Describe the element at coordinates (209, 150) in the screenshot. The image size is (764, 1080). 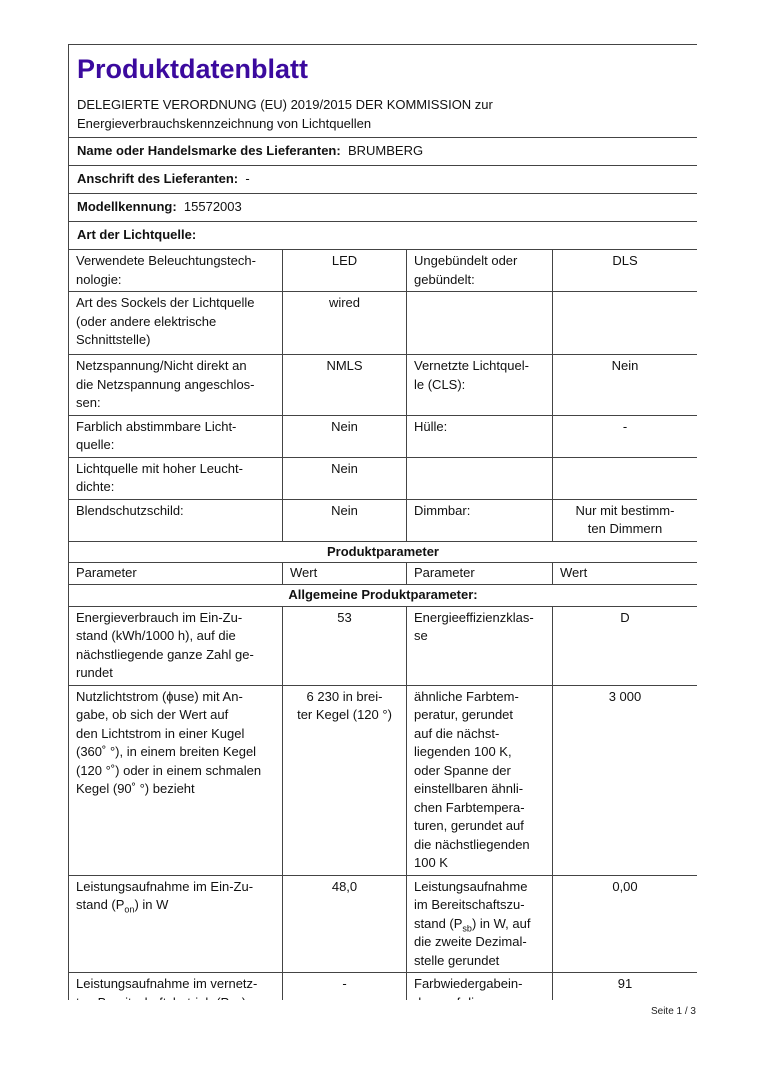
I see `supplier-name-label: Name oder Handelsmarke des Lieferanten:` at that location.